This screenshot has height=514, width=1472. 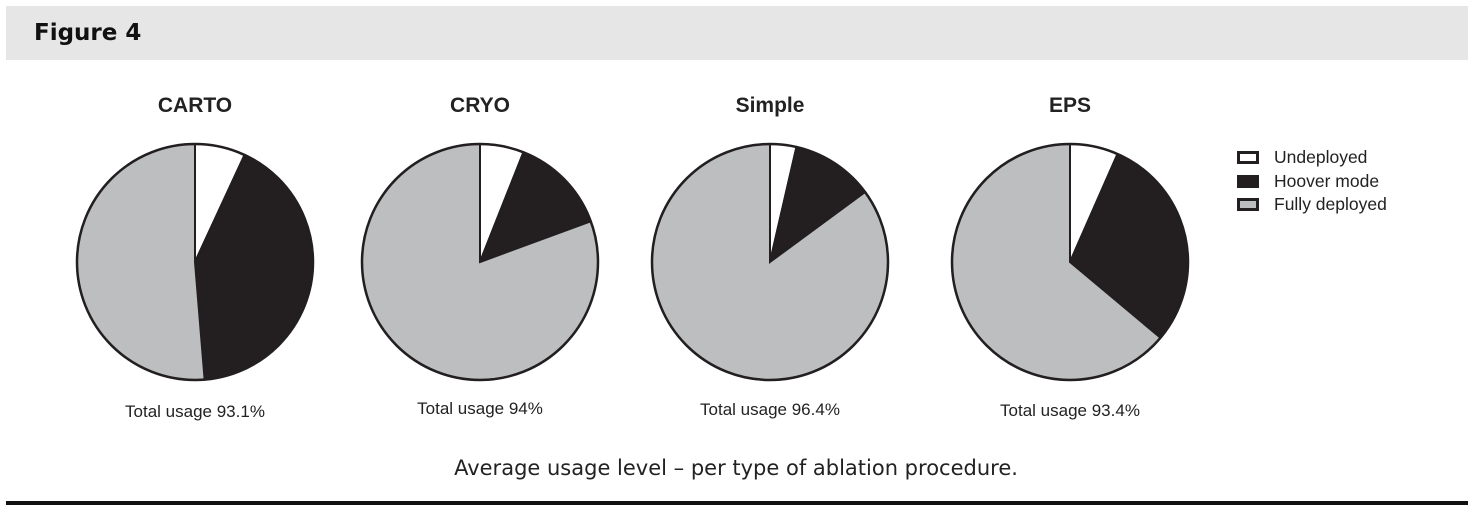 I want to click on figure-title: Figure 4, so click(x=88, y=33).